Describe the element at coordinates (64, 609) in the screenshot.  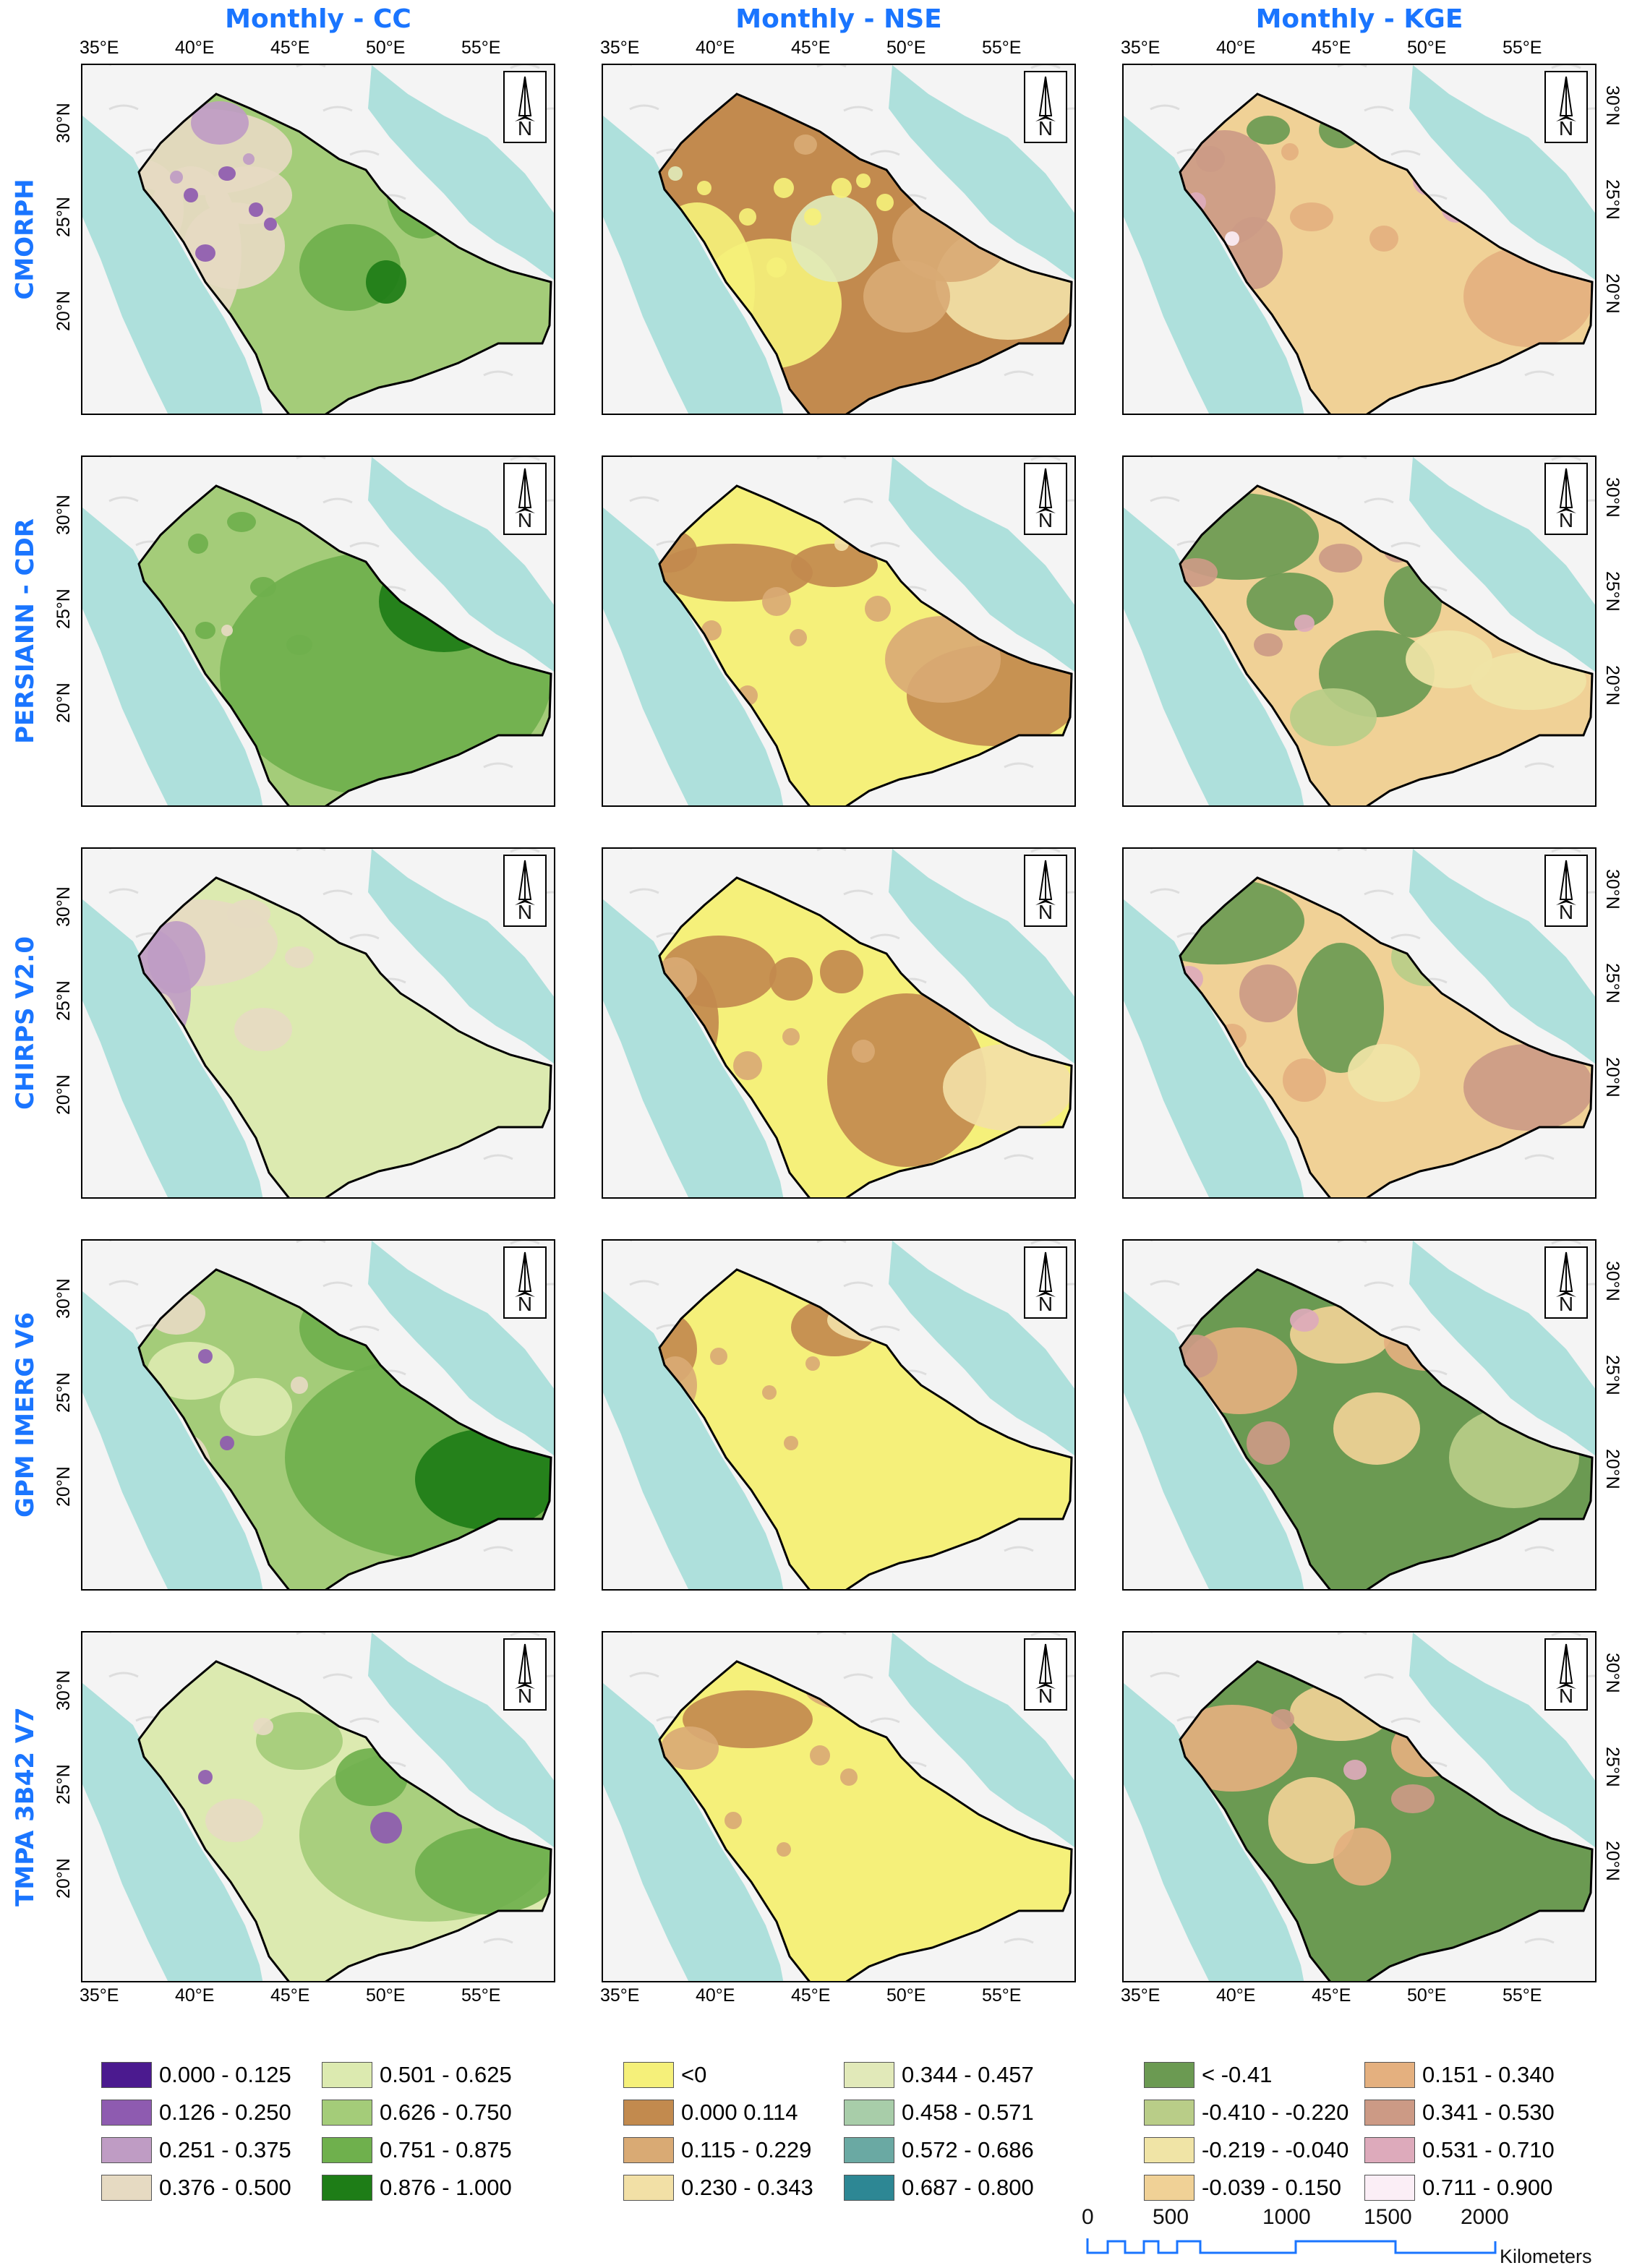
I see `lat-tick: 25°N` at that location.